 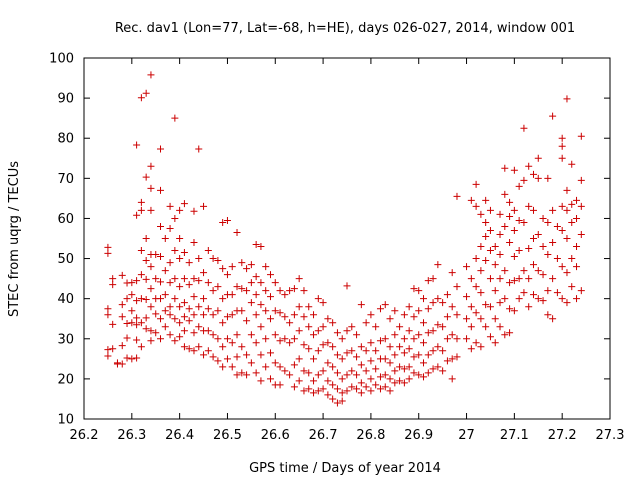 What do you see at coordinates (227, 435) in the screenshot?
I see `x-tick-label: 26.5` at bounding box center [227, 435].